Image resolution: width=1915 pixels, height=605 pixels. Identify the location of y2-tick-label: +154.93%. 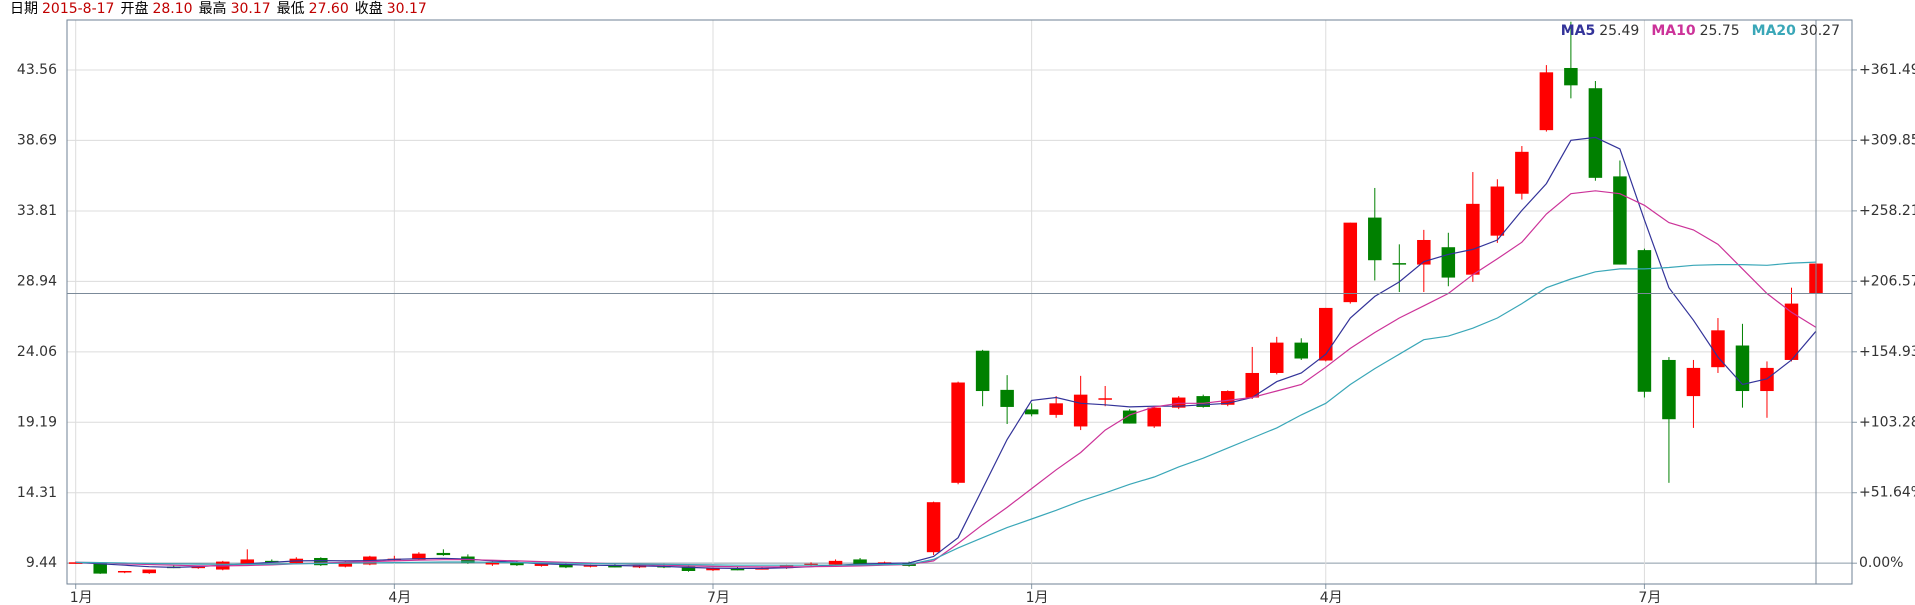
(1887, 352).